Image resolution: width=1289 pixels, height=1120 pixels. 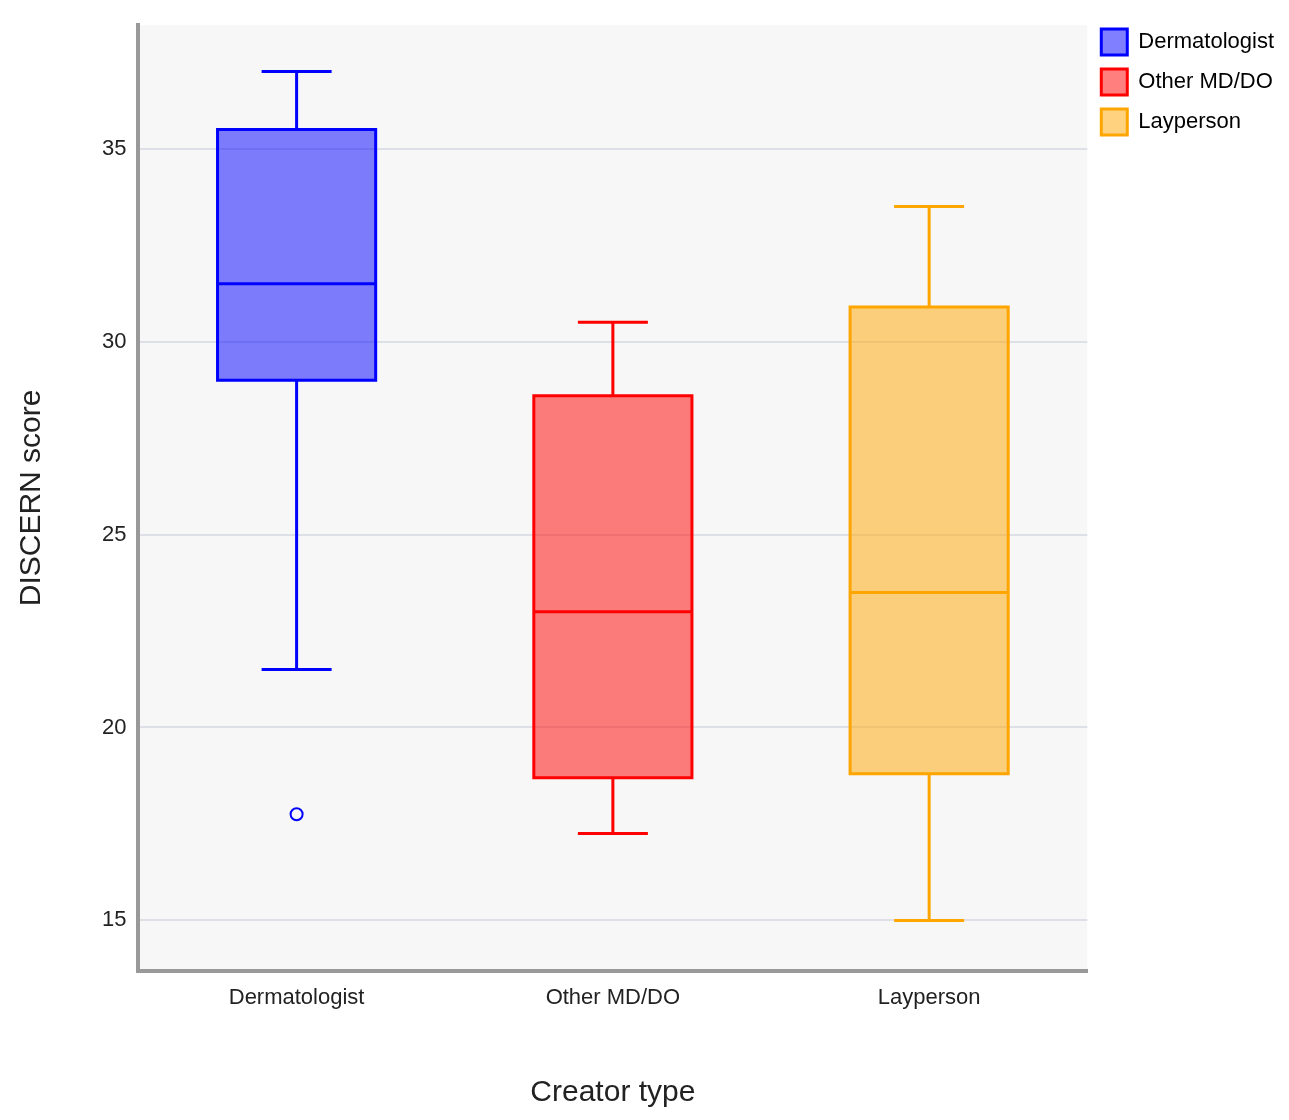 What do you see at coordinates (1205, 81) in the screenshot?
I see `legend-label: Other MD/DO` at bounding box center [1205, 81].